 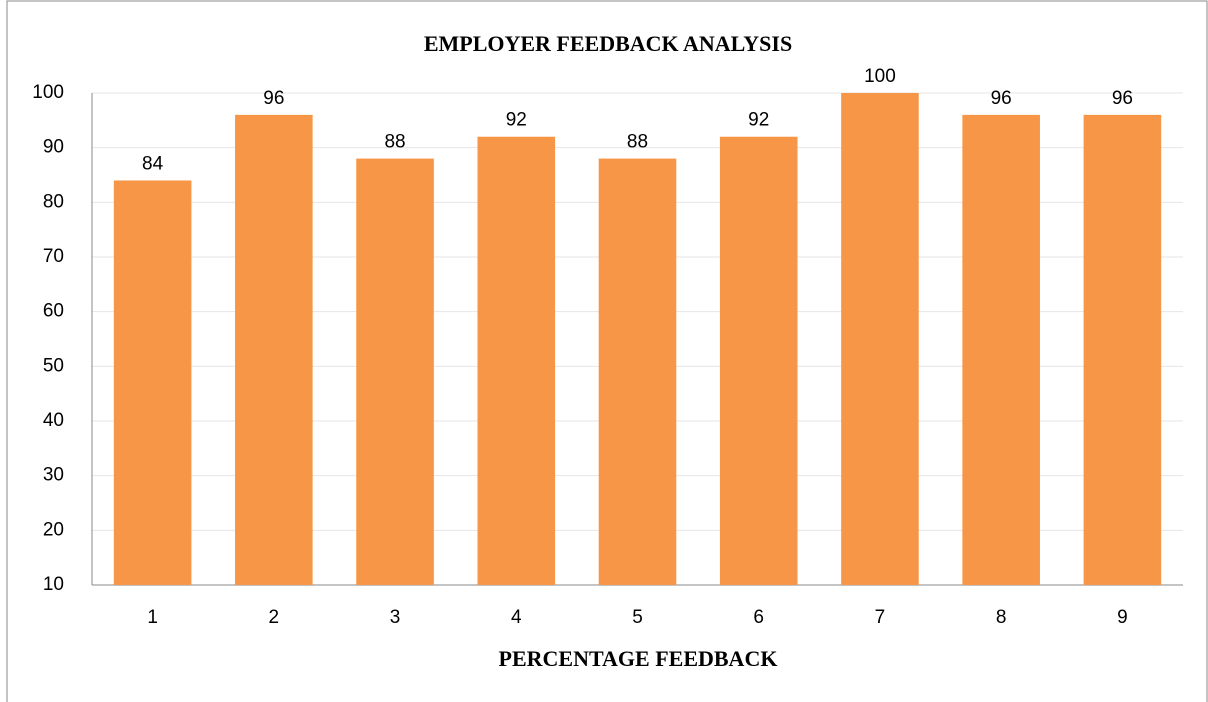 I want to click on x-tick-label: 5, so click(x=637, y=617).